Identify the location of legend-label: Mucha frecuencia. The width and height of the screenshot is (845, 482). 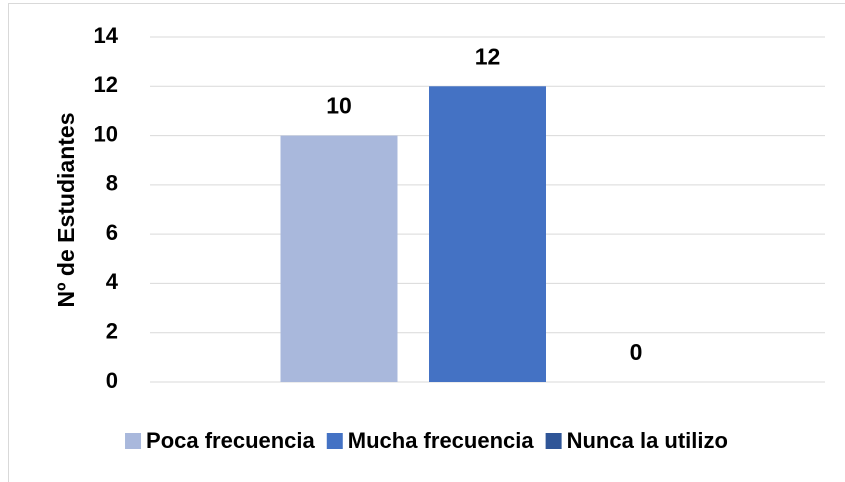
(441, 440).